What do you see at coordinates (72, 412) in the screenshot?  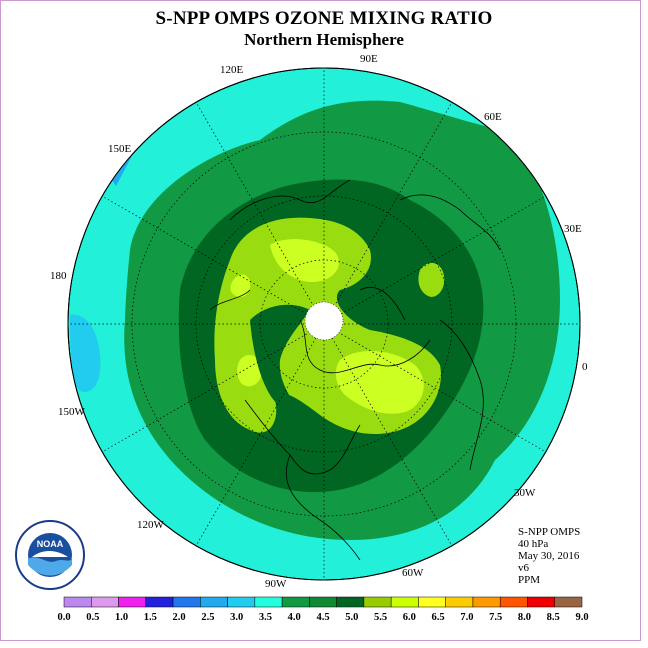 I see `lon-label-150w: 150W` at bounding box center [72, 412].